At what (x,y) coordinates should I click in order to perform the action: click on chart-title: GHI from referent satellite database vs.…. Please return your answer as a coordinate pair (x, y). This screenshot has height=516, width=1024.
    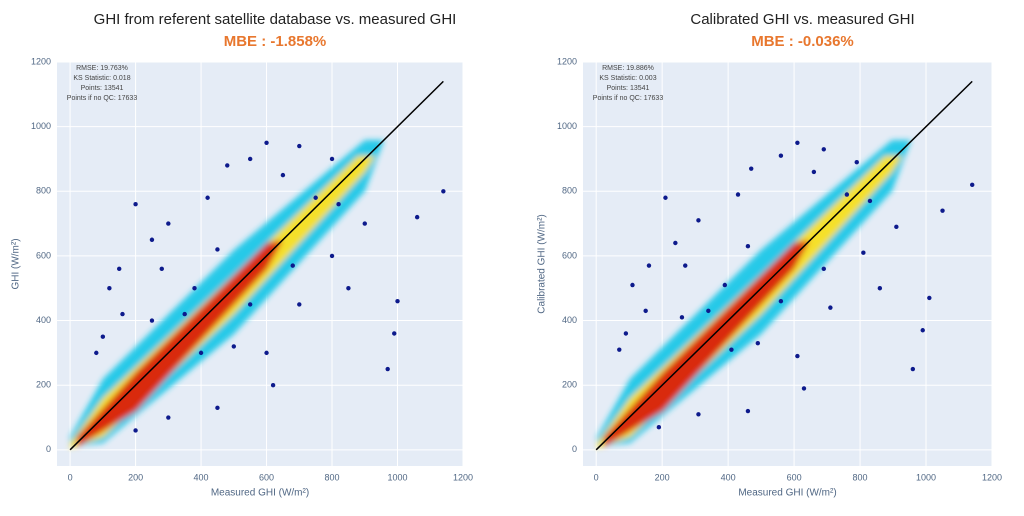
    Looking at the image, I should click on (275, 19).